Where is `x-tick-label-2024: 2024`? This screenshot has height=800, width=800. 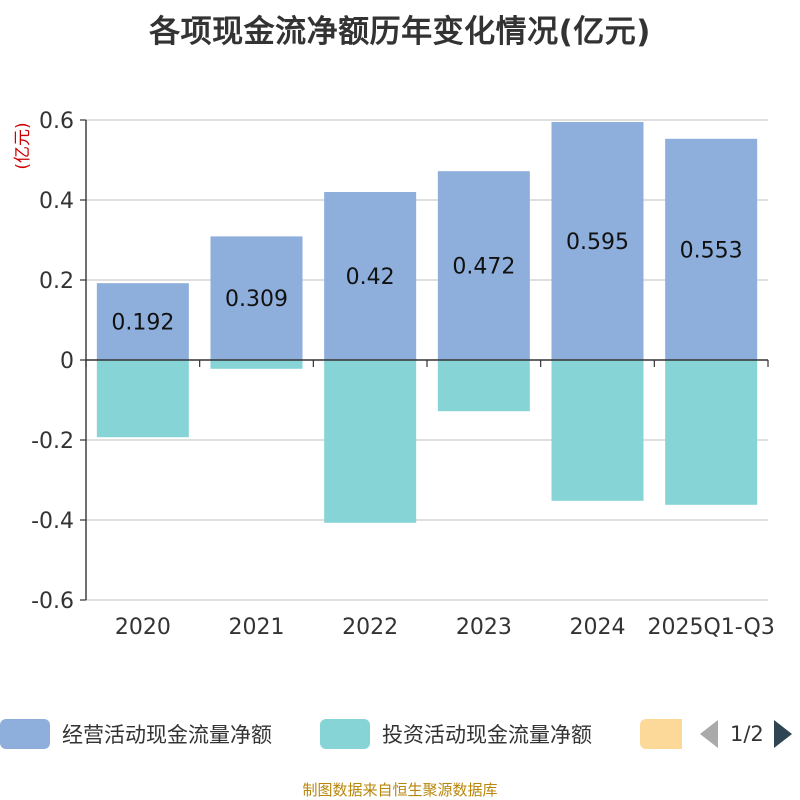 x-tick-label-2024: 2024 is located at coordinates (598, 627).